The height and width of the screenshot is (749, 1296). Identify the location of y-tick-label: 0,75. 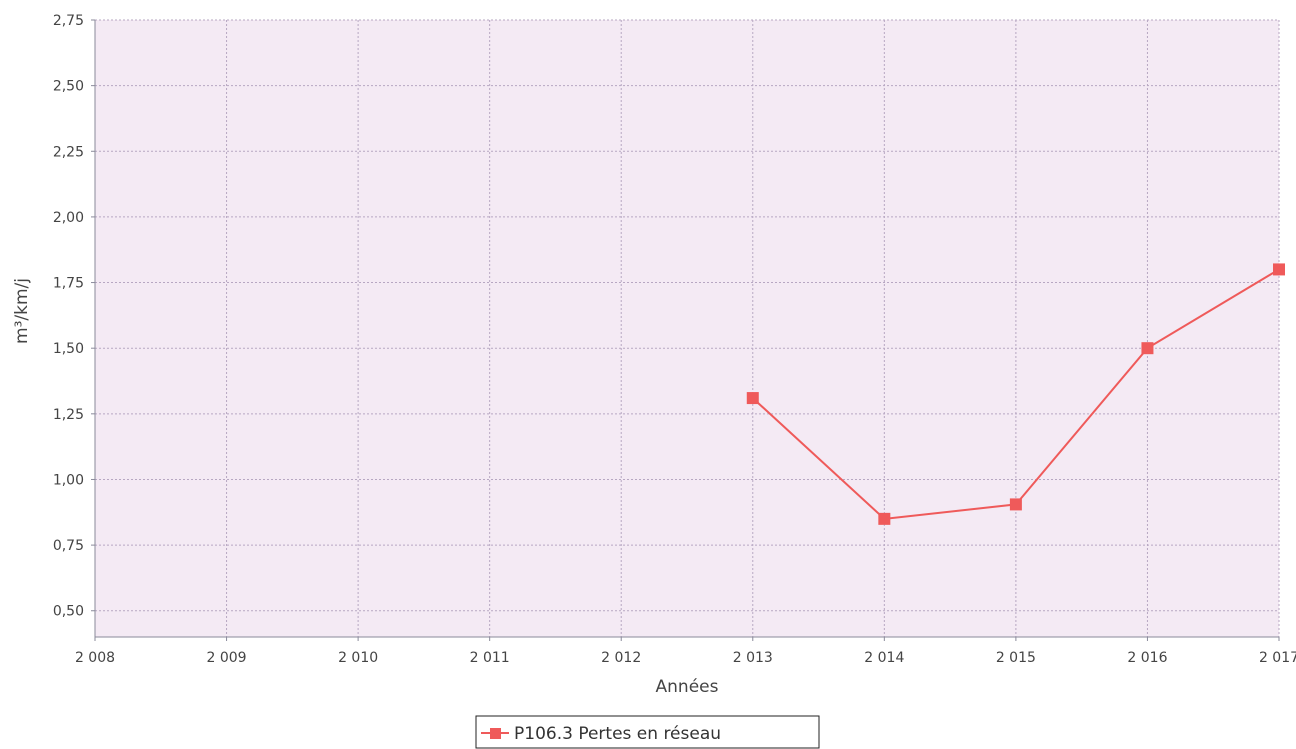
(68, 546).